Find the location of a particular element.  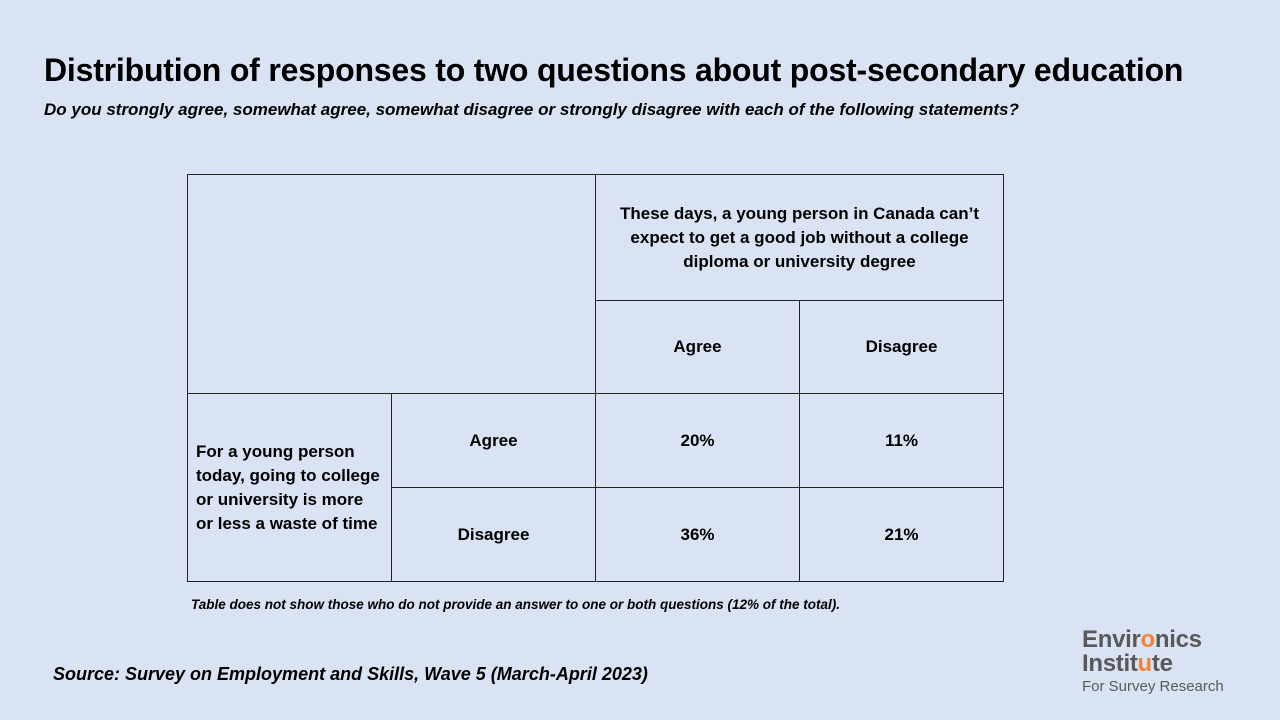

column-header-disagree: Disagree is located at coordinates (901, 347).